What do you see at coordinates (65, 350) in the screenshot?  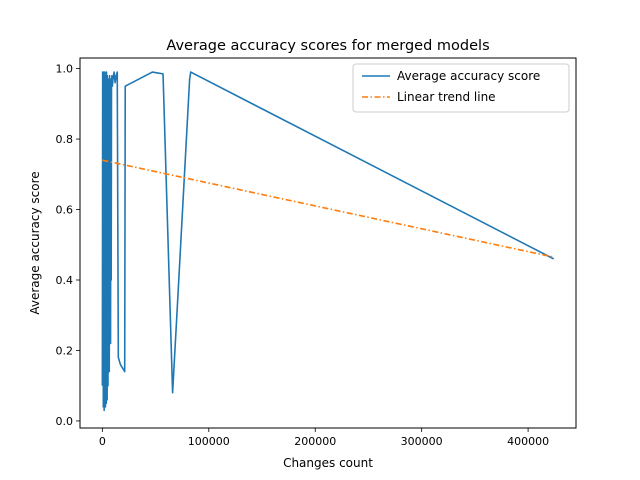 I see `y-tick-label: 0.2` at bounding box center [65, 350].